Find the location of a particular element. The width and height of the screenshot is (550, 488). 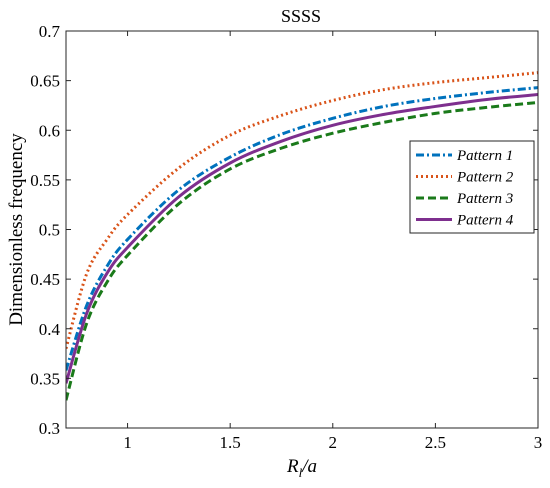

y-axis-label: Dimensionless frequency is located at coordinates (16, 229).